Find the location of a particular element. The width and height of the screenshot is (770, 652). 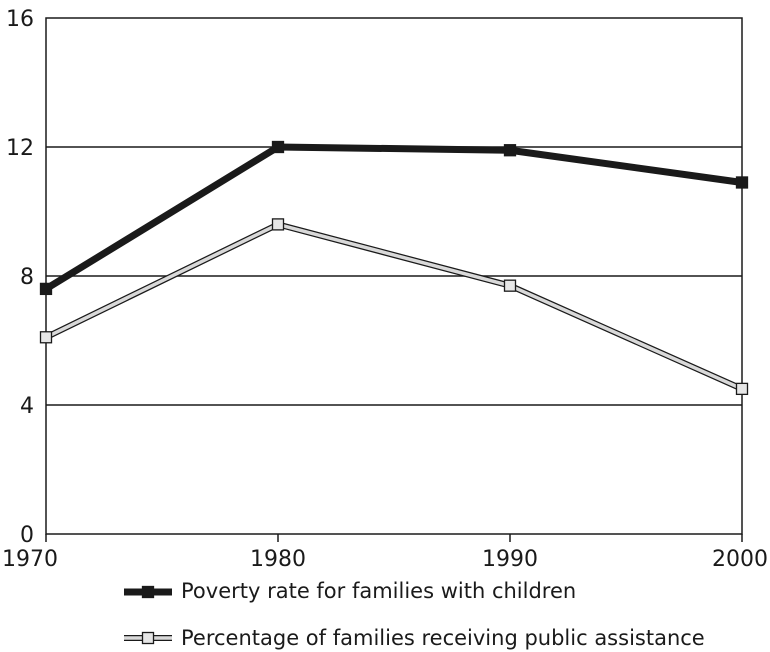

x-tick-label: 1990 is located at coordinates (510, 559).